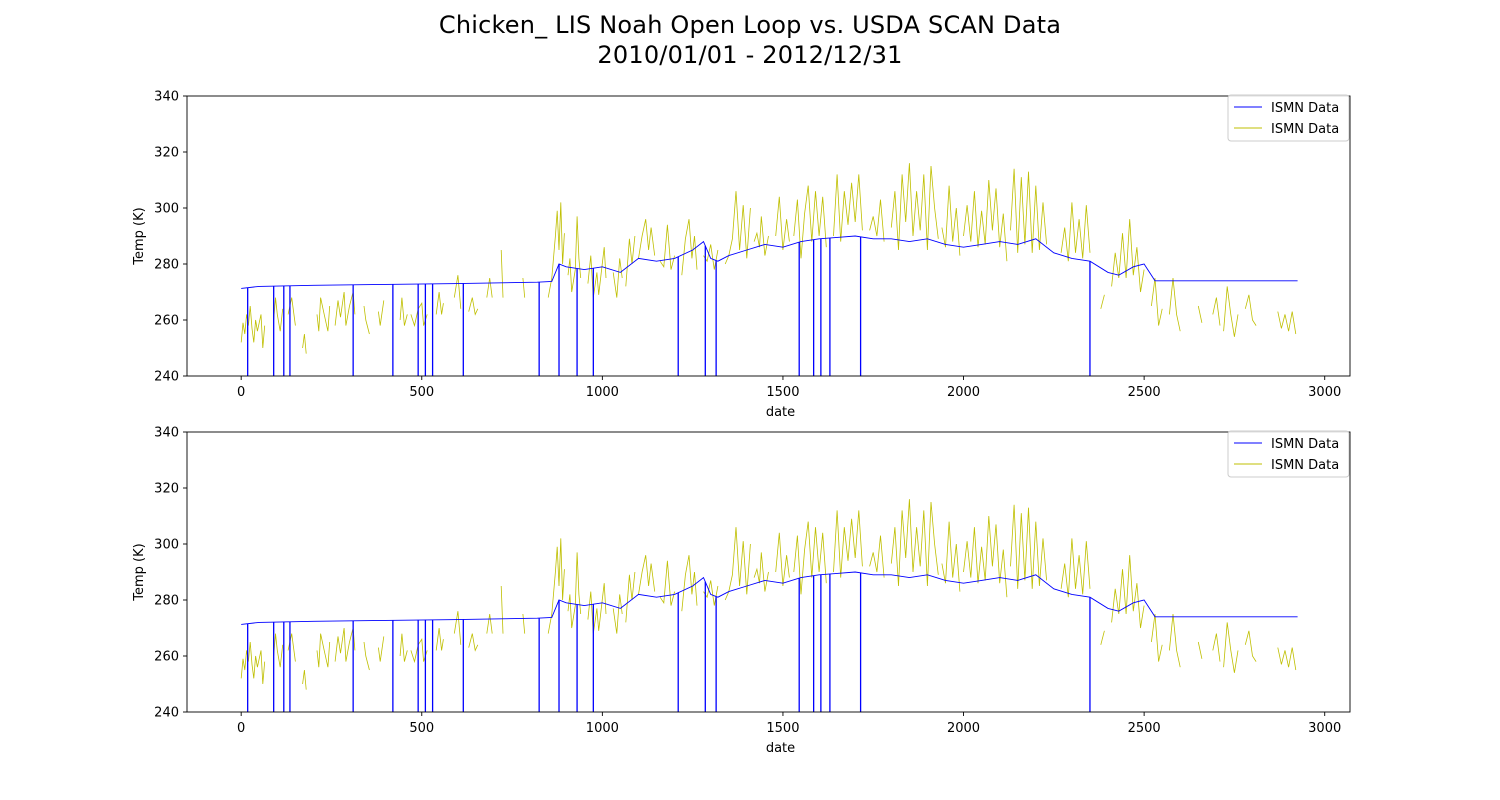 Image resolution: width=1500 pixels, height=800 pixels. Describe the element at coordinates (963, 728) in the screenshot. I see `x-tick-label: 2000` at that location.